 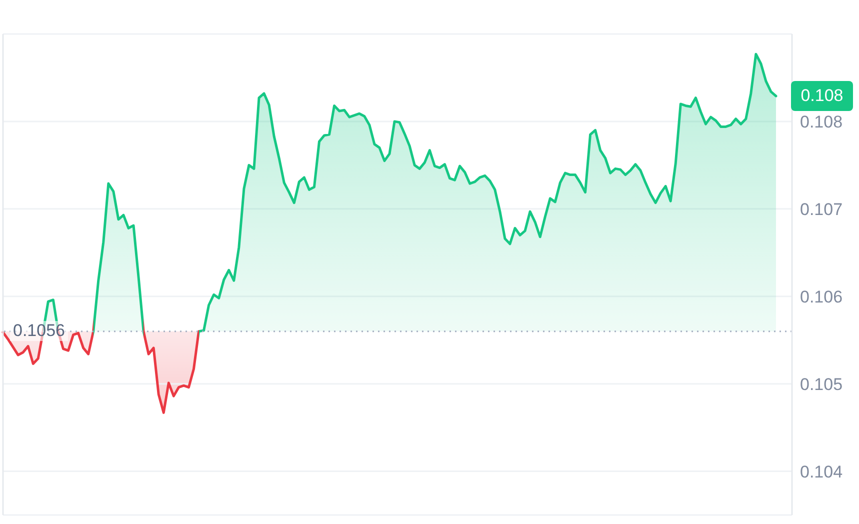 What do you see at coordinates (821, 384) in the screenshot?
I see `y-tick-label: 0.105` at bounding box center [821, 384].